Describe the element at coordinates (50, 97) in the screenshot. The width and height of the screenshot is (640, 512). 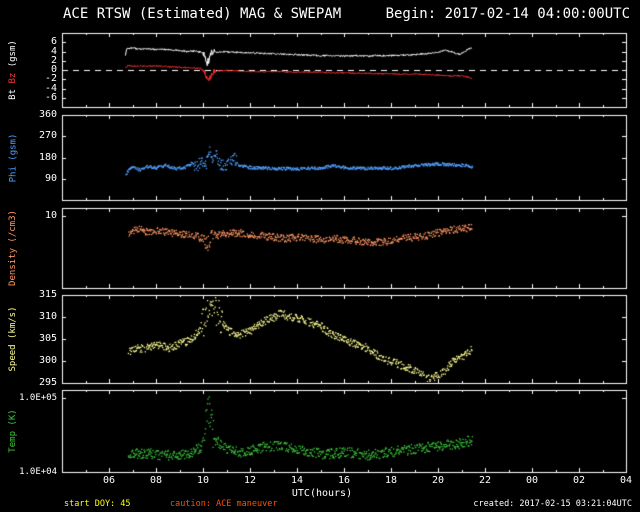
I see `y-tick-label: -6` at that location.